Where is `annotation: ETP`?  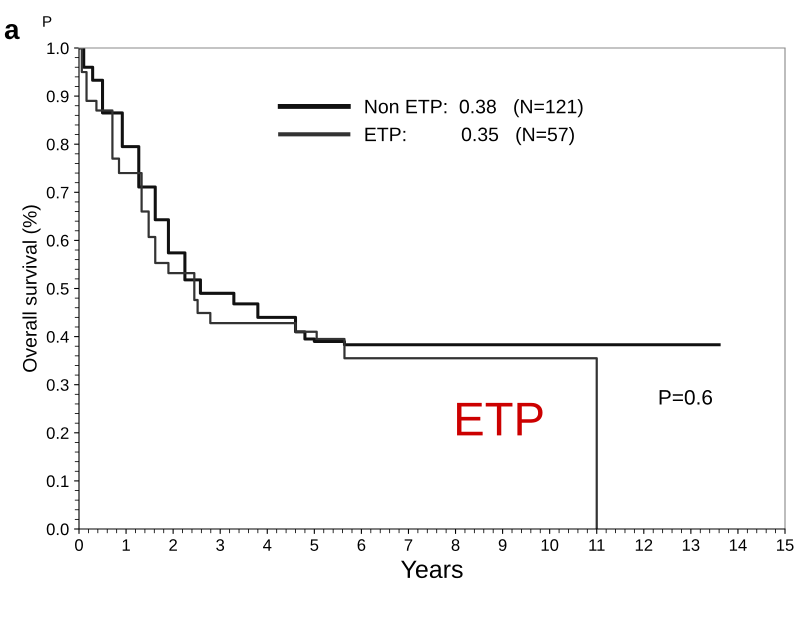
annotation: ETP is located at coordinates (500, 419).